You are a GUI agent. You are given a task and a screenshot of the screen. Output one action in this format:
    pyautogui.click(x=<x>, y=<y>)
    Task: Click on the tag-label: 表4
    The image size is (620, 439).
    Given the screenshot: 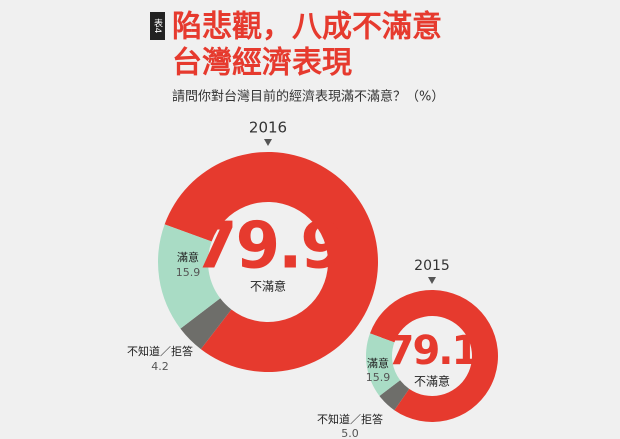 What is the action you would take?
    pyautogui.click(x=157, y=26)
    